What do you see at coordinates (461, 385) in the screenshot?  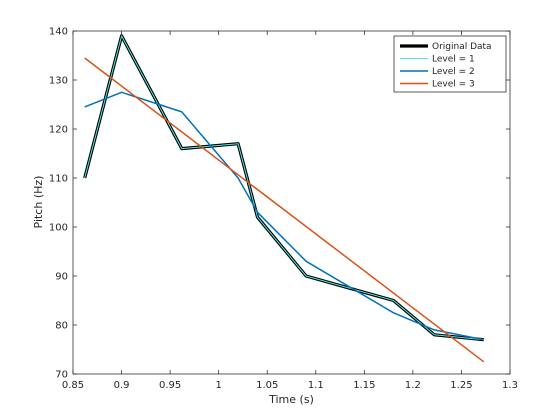 I see `x-tick-label: 1.25` at bounding box center [461, 385].